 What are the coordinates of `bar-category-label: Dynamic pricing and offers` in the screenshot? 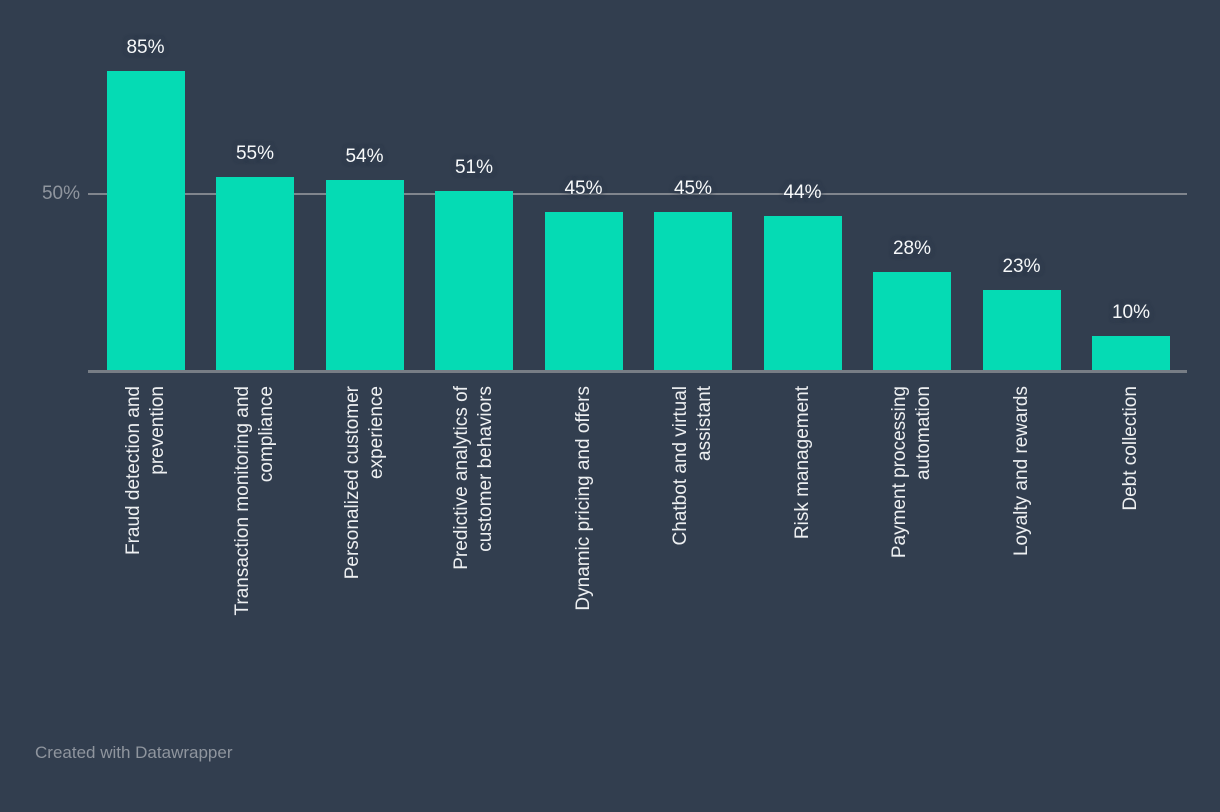 It's located at (583, 498).